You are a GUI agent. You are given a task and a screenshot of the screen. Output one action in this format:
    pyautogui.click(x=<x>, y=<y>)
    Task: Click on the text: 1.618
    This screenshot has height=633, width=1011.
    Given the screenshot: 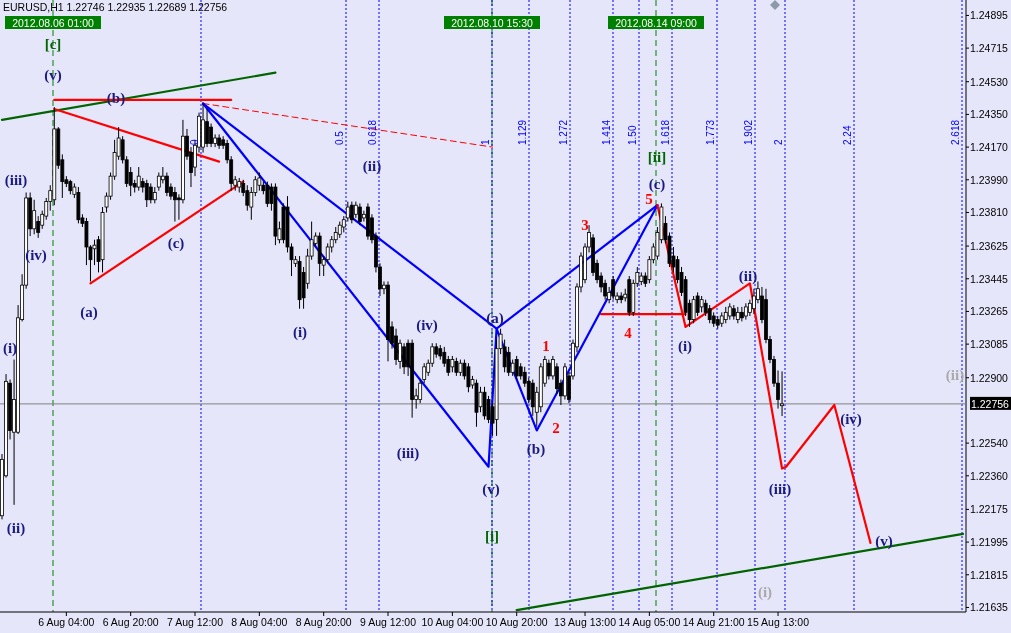 What is the action you would take?
    pyautogui.click(x=665, y=132)
    